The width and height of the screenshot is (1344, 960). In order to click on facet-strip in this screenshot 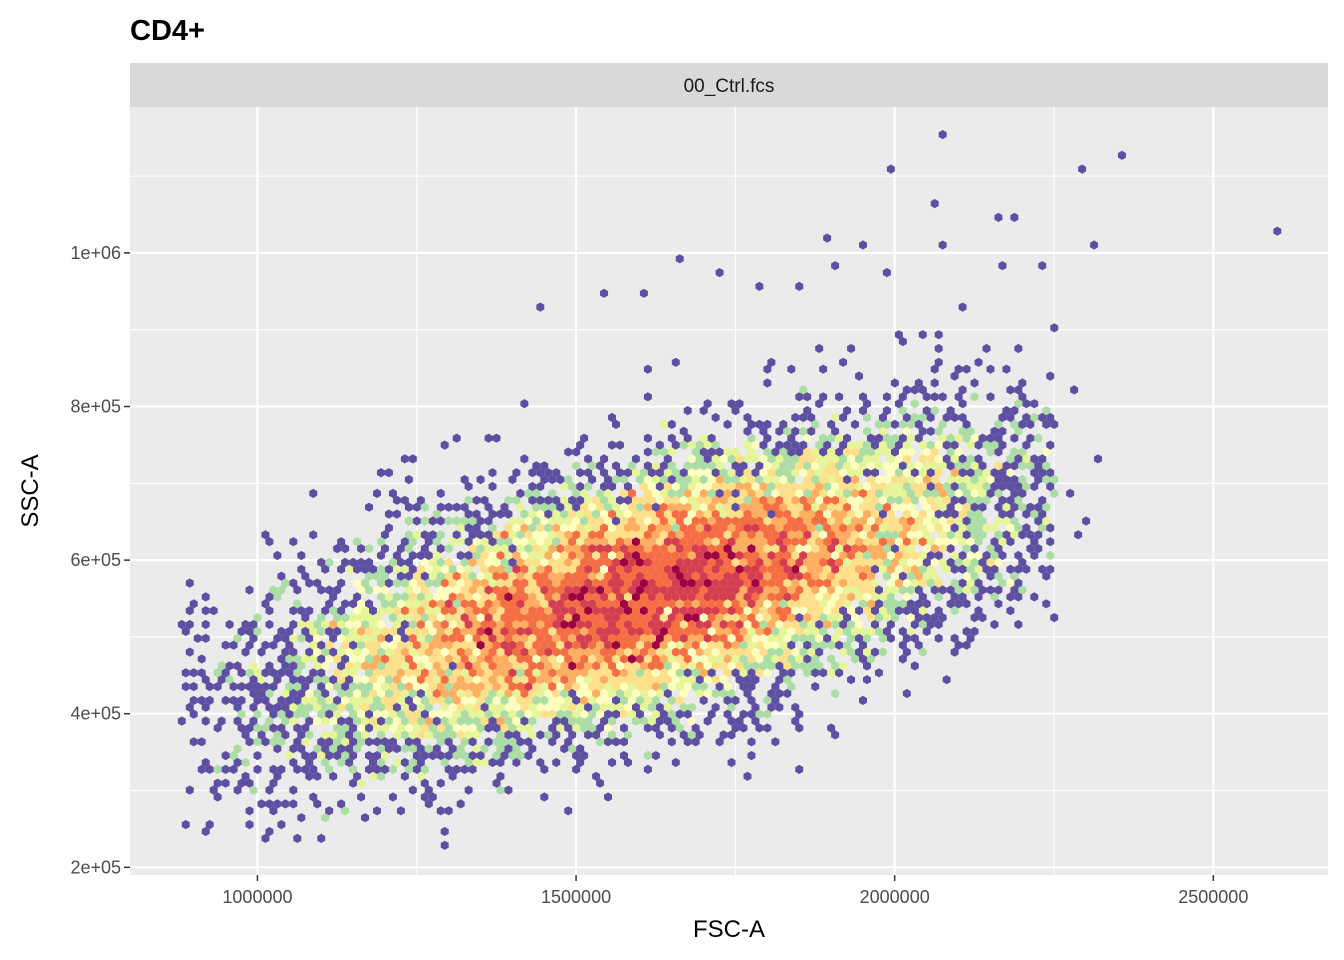, I will do `click(729, 85)`.